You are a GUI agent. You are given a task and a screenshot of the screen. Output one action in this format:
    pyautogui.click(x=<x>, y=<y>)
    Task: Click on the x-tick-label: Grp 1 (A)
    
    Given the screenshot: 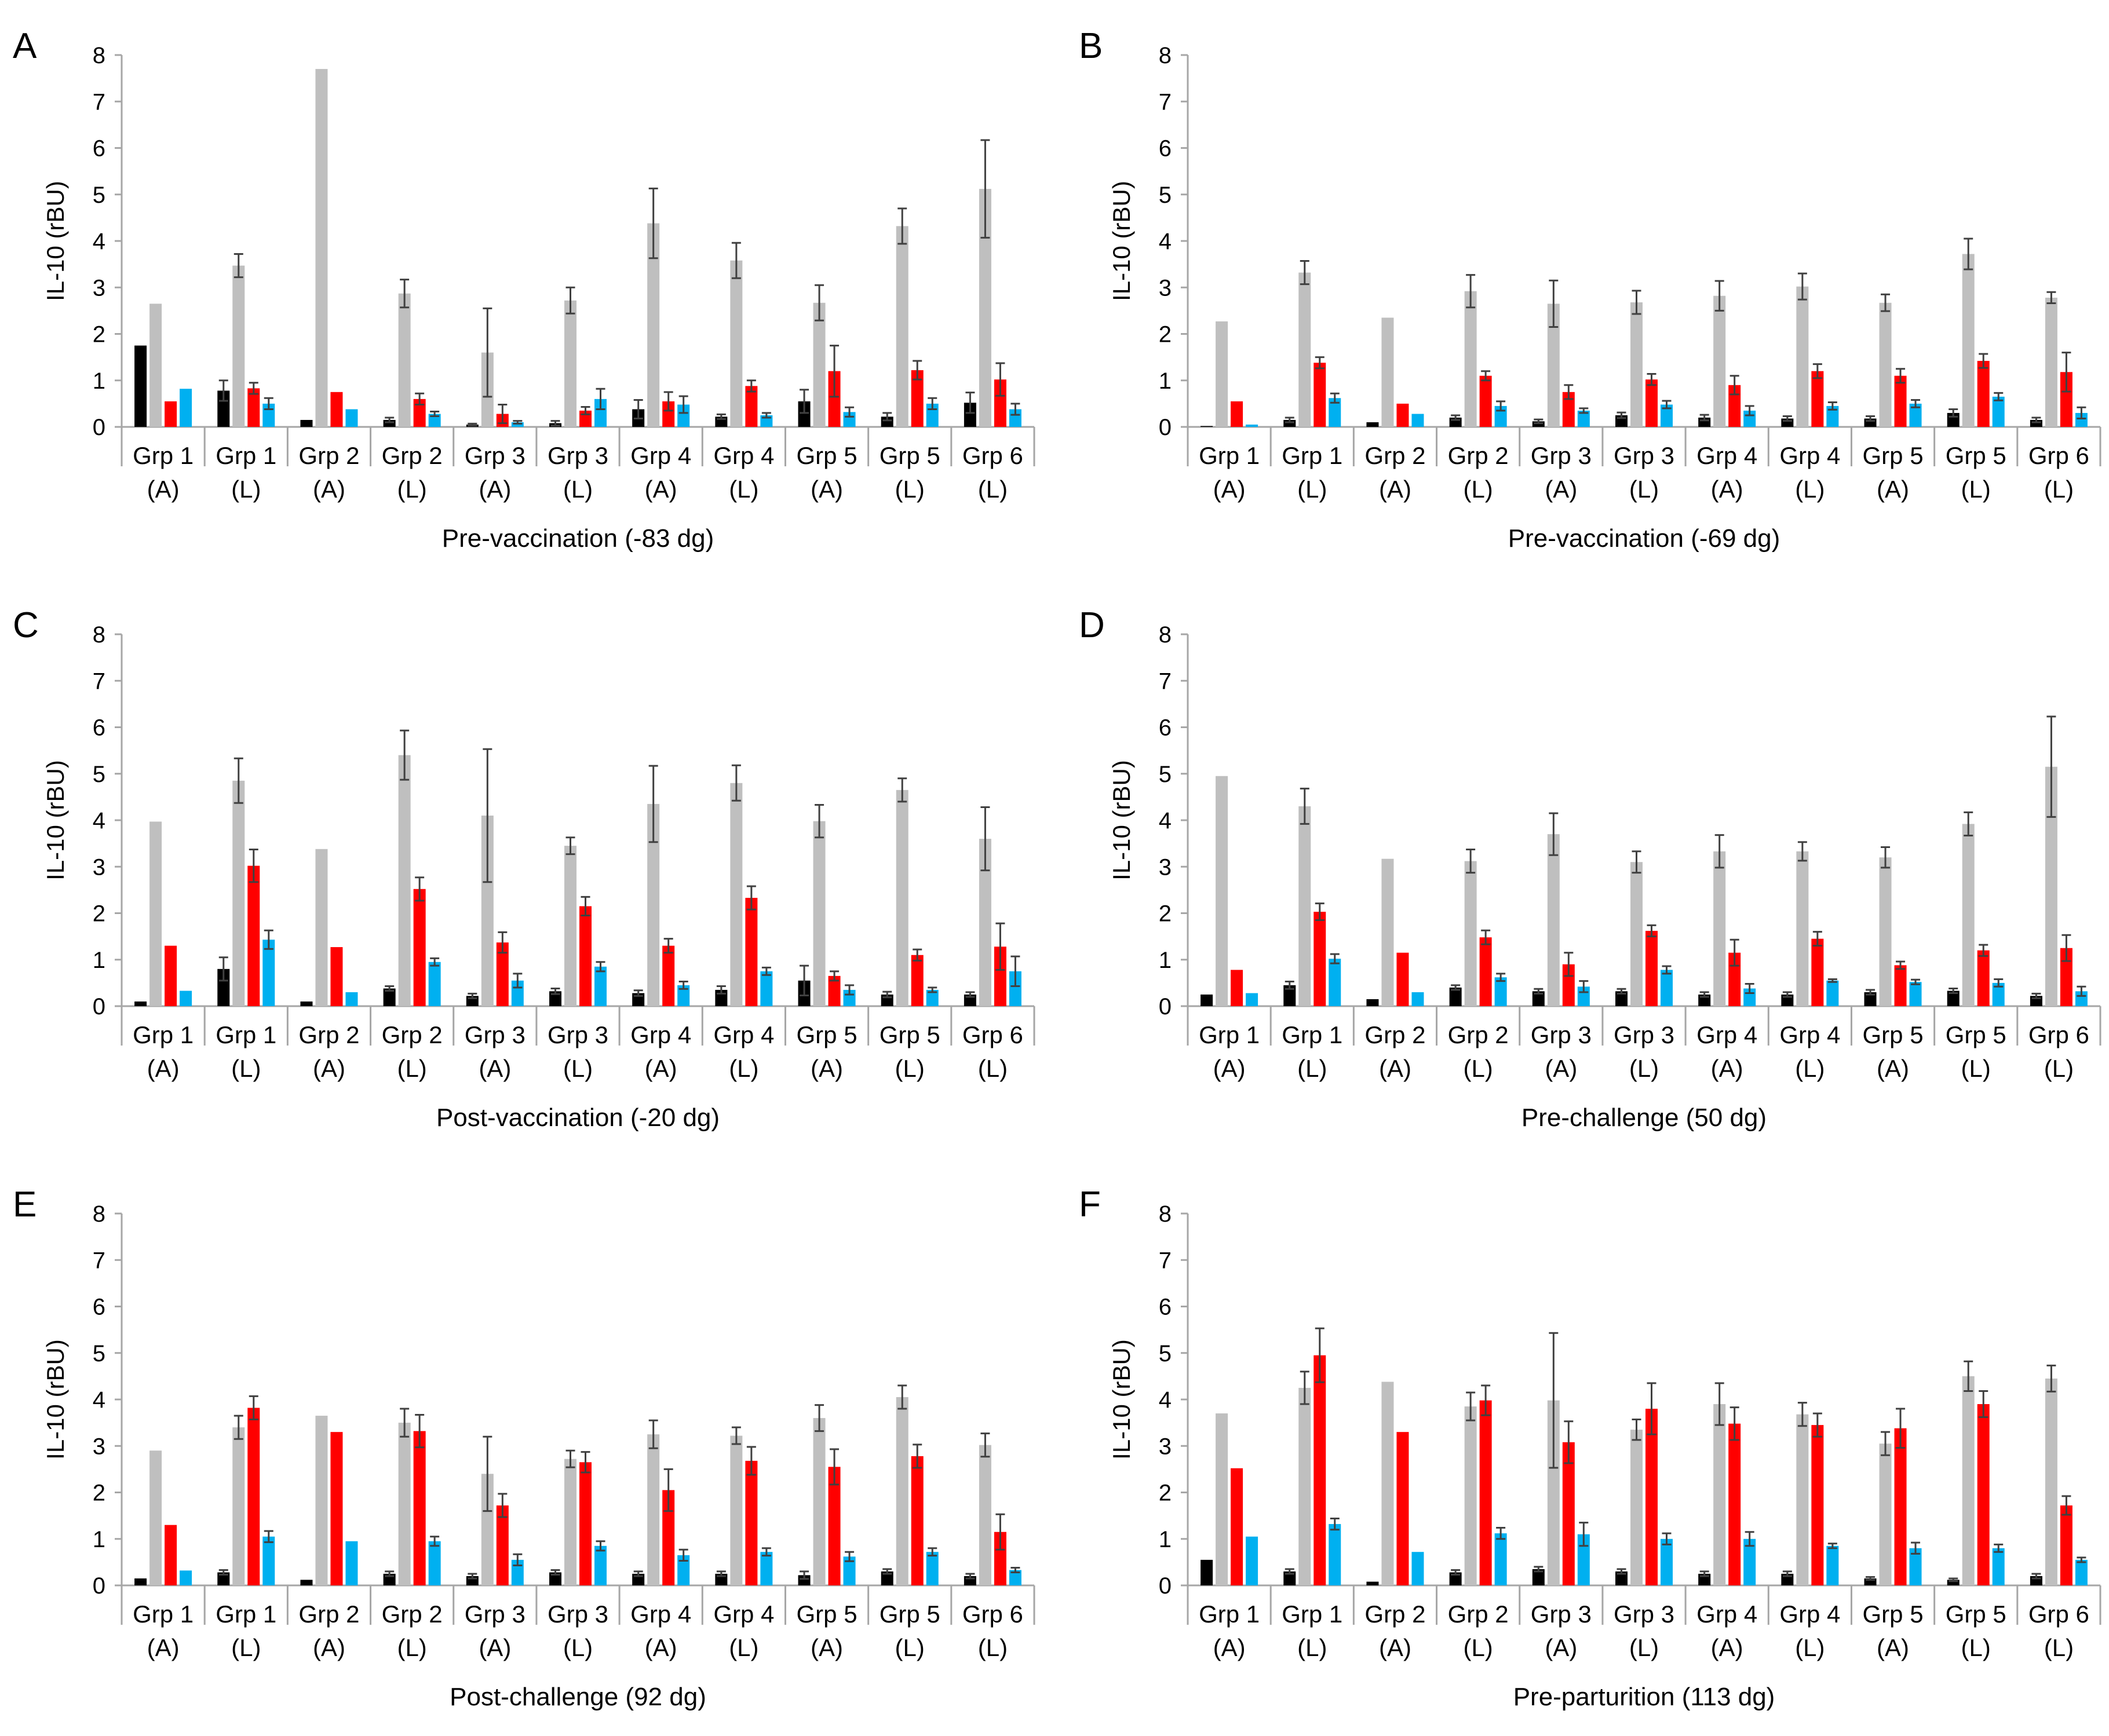 What is the action you would take?
    pyautogui.click(x=164, y=1052)
    